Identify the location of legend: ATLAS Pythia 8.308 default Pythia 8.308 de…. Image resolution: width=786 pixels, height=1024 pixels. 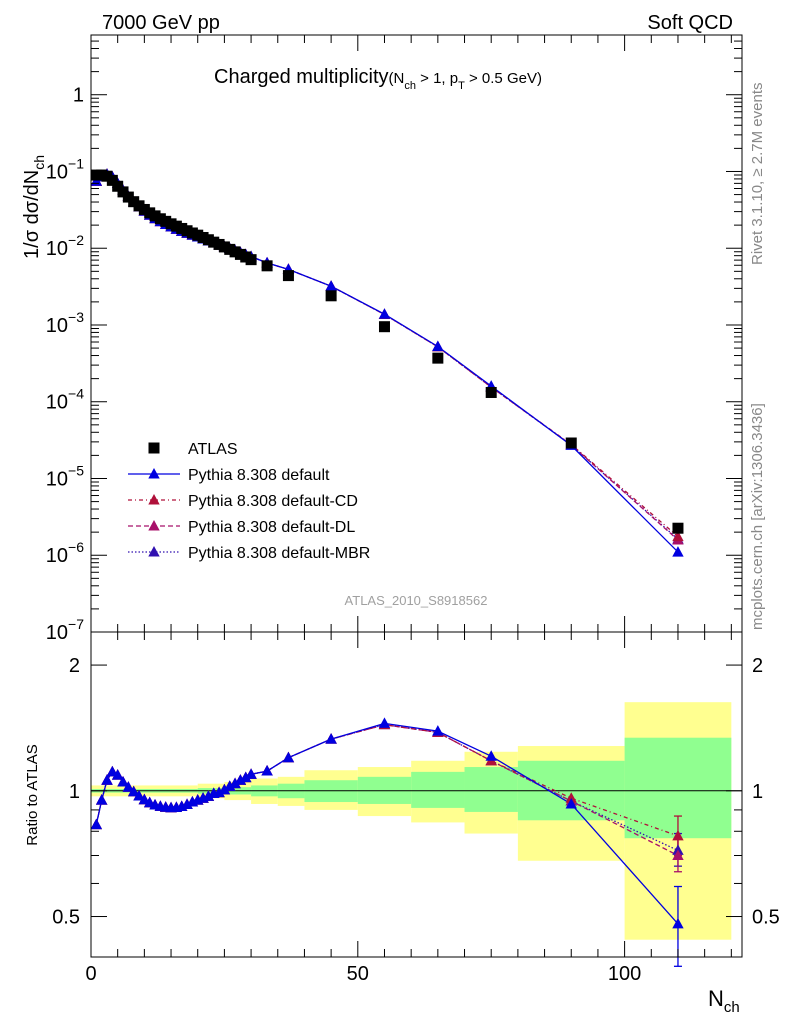
(249, 501).